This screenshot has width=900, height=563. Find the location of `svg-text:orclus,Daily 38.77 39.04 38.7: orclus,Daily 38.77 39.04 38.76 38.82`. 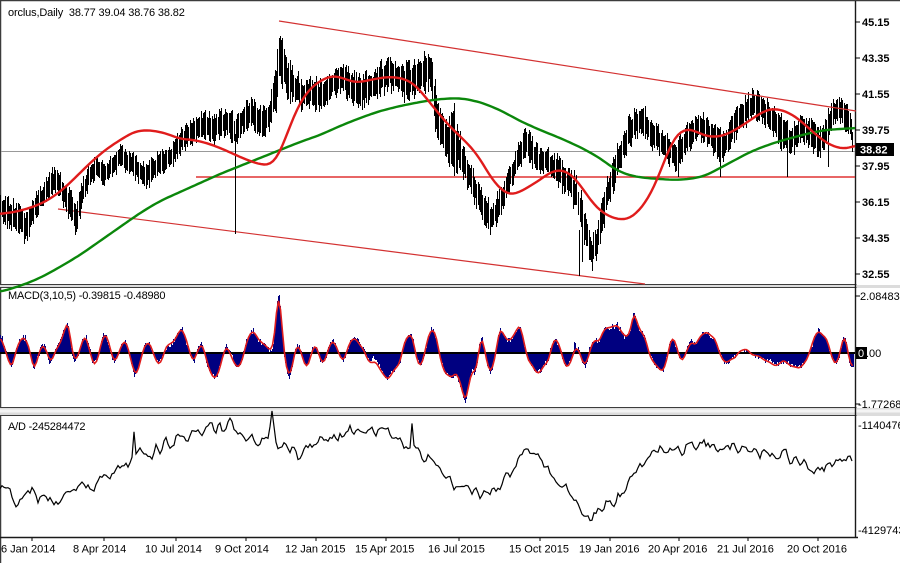

svg-text:orclus,Daily 38.77 39.04 38.7: orclus,Daily 38.77 39.04 38.76 38.82 is located at coordinates (96, 13).